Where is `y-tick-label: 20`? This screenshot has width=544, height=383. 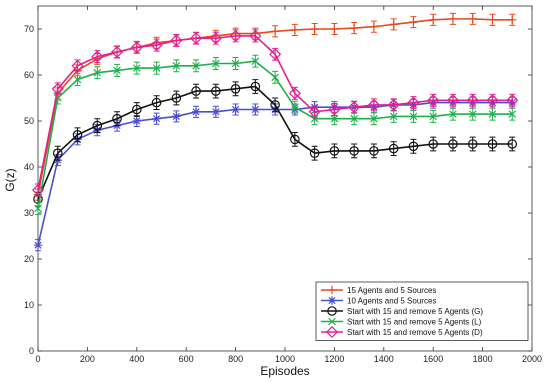 y-tick-label: 20 is located at coordinates (29, 259).